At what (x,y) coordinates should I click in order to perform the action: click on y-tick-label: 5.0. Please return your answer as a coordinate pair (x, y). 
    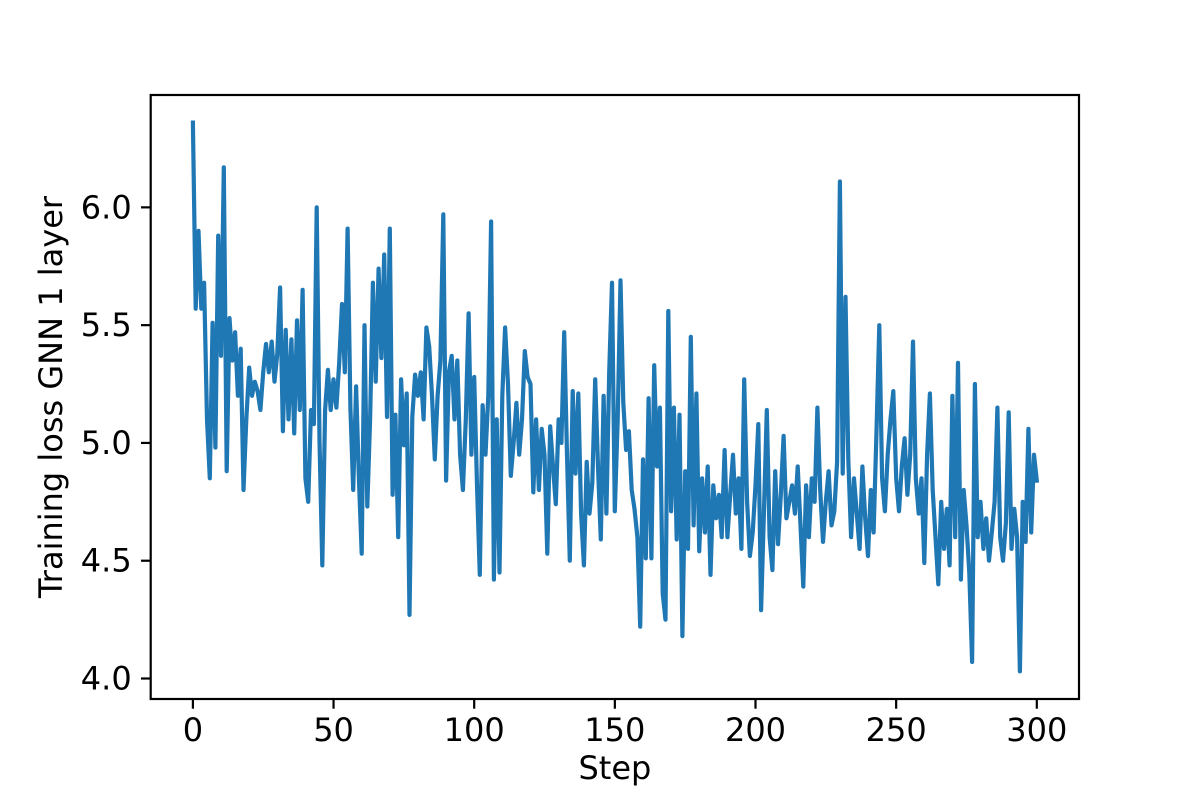
    Looking at the image, I should click on (106, 443).